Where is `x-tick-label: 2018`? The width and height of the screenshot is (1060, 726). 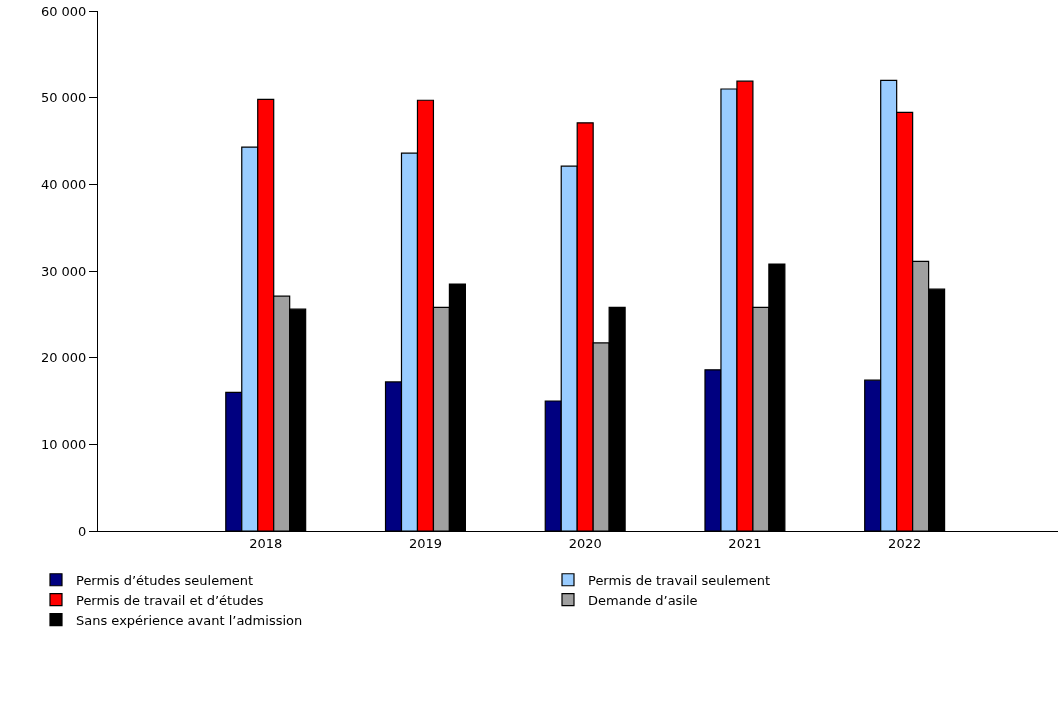
x-tick-label: 2018 is located at coordinates (266, 543).